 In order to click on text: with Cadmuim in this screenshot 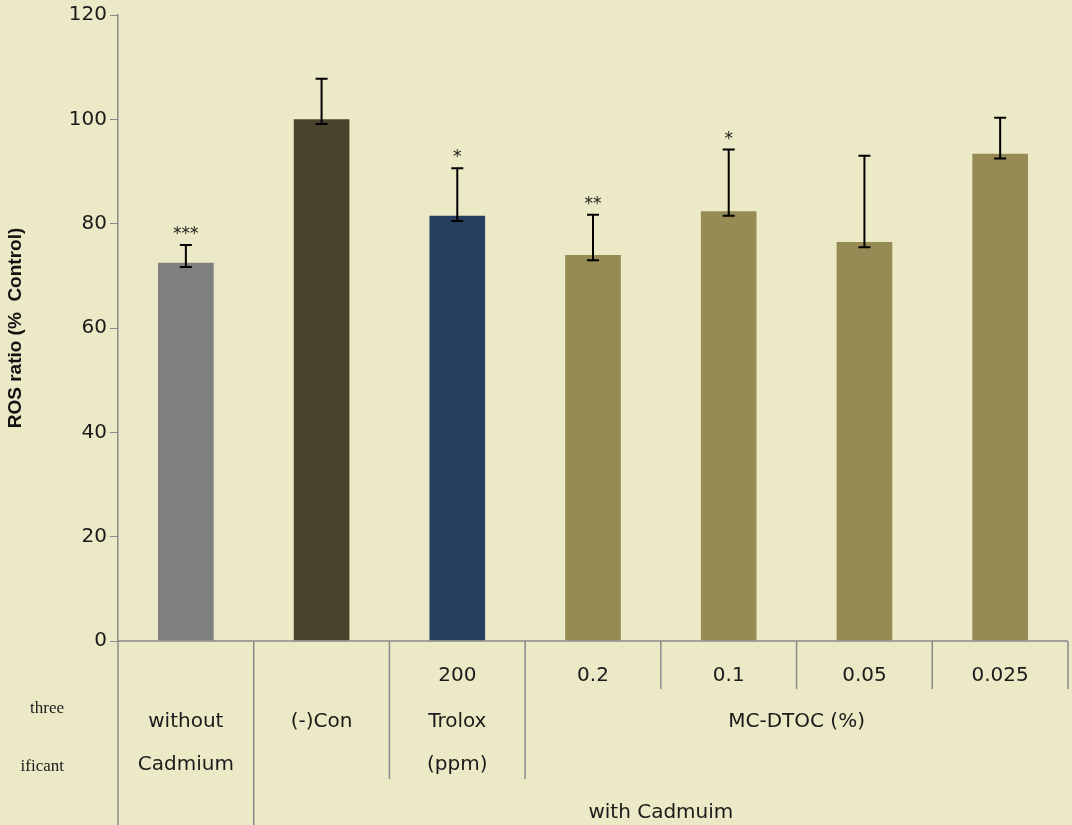, I will do `click(661, 811)`.